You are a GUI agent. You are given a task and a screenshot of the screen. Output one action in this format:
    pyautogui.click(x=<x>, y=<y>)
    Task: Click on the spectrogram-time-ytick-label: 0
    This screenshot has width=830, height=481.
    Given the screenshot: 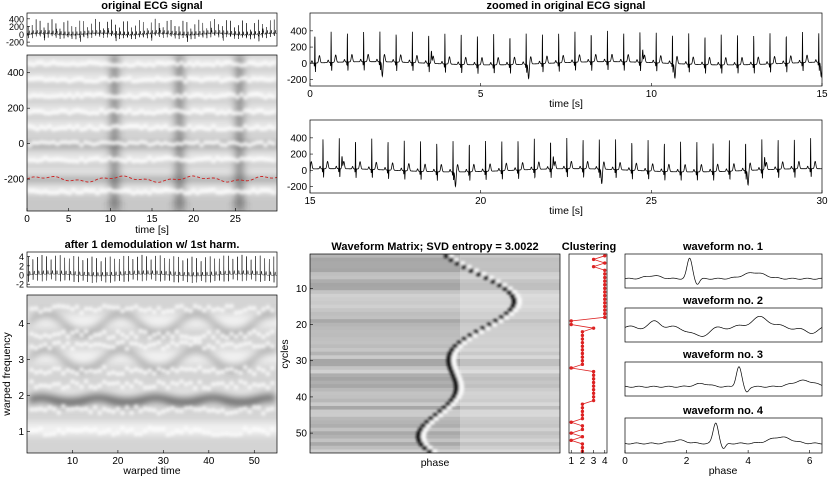 What is the action you would take?
    pyautogui.click(x=21, y=144)
    